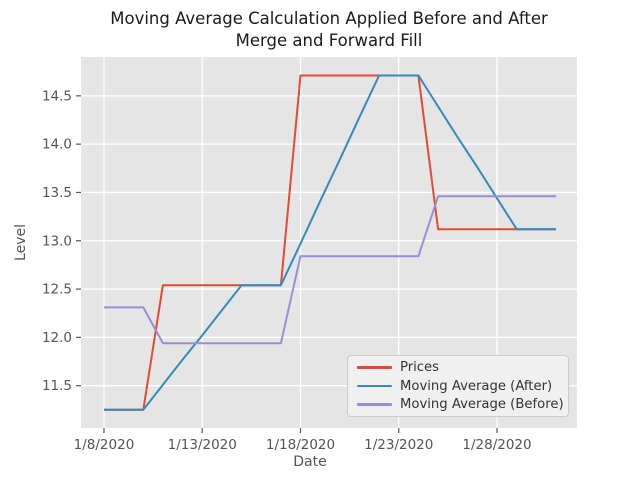  I want to click on x-tick-label: 1/8/2020, so click(104, 445).